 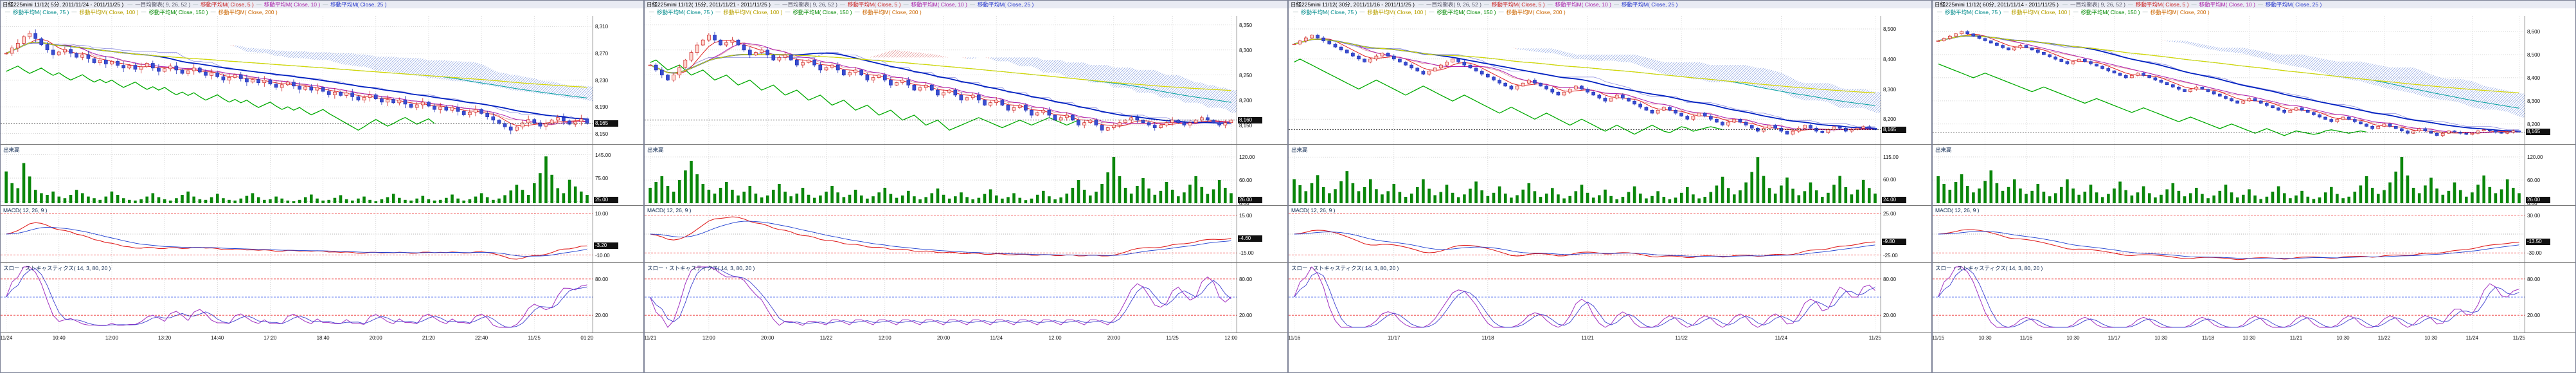 I want to click on price-axis-tick: 8,310, so click(x=602, y=27).